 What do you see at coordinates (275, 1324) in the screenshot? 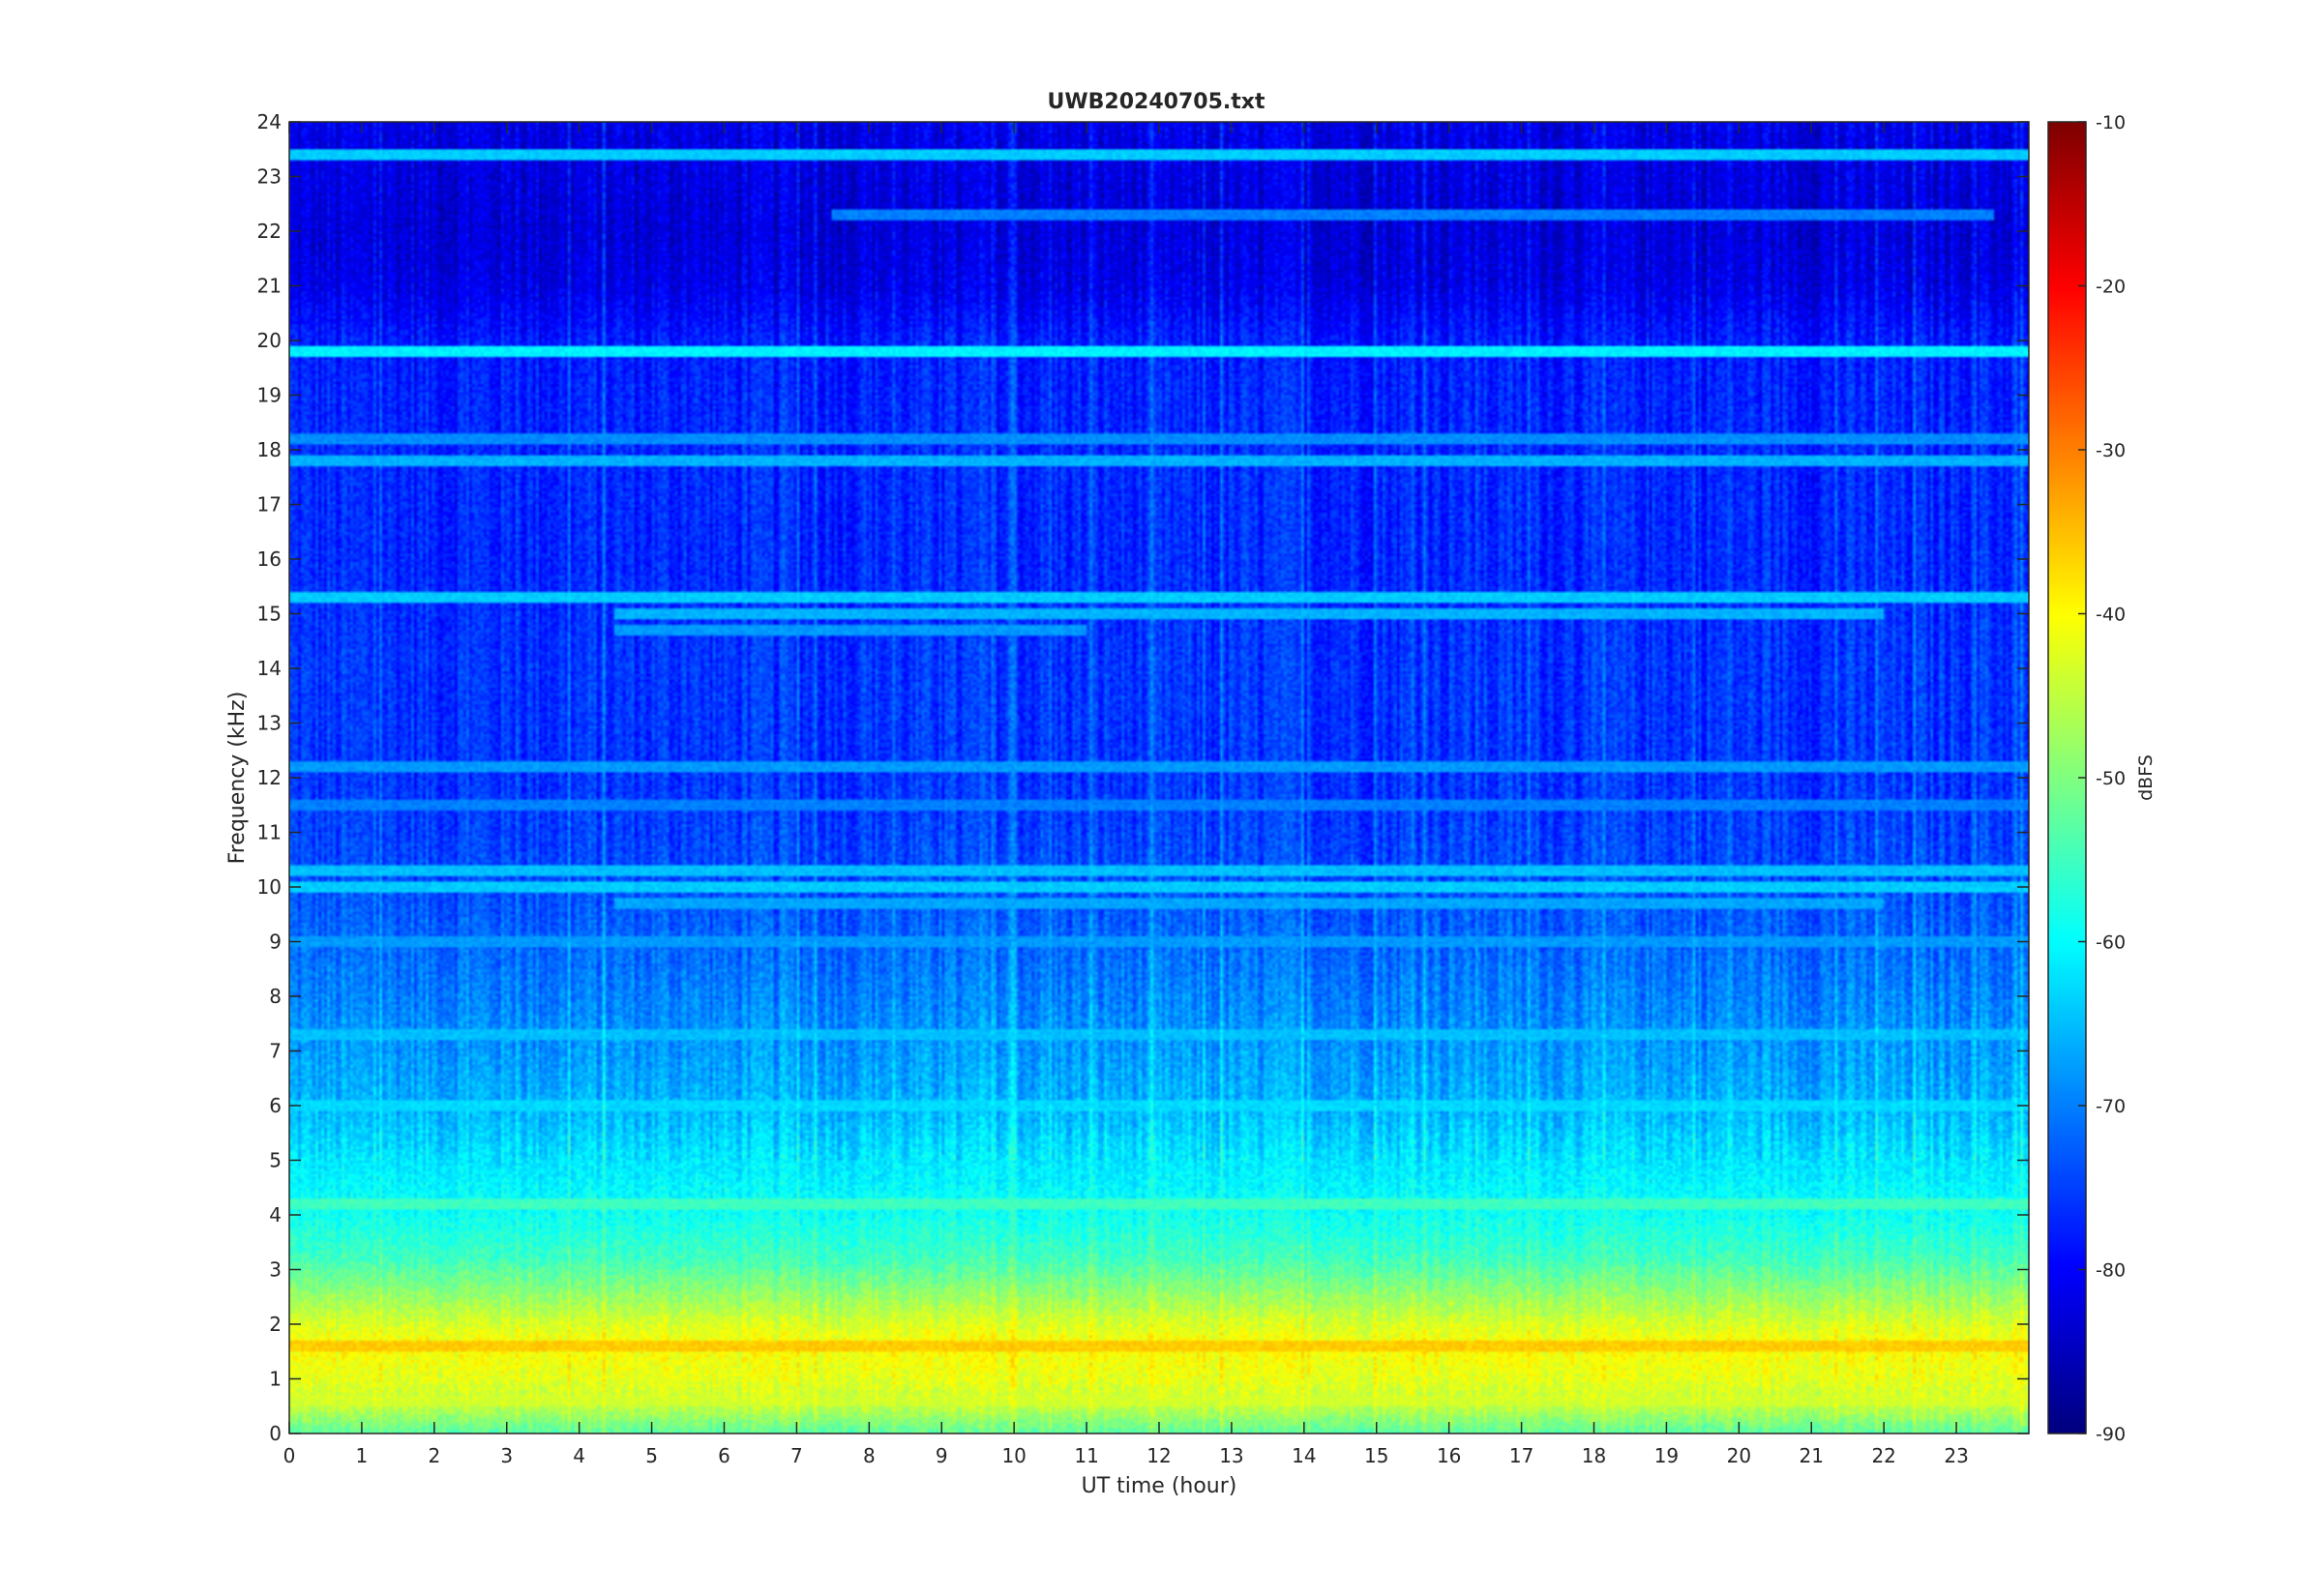
I see `y-tick-label: 2` at bounding box center [275, 1324].